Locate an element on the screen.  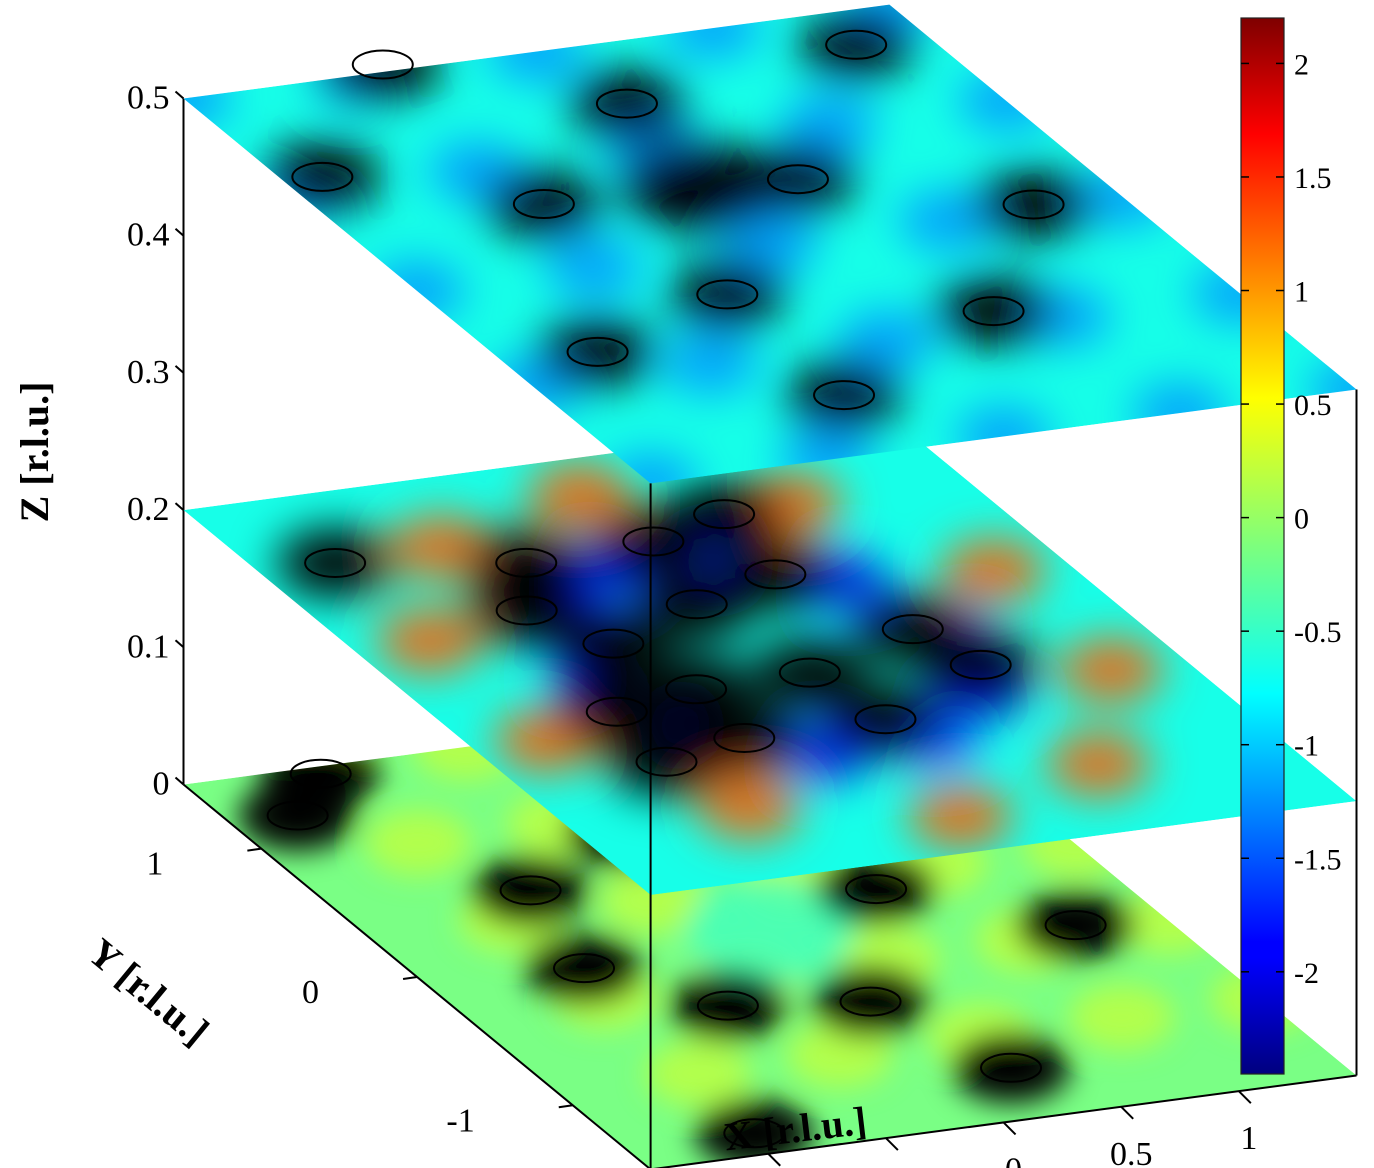
x-tick-label: 1 is located at coordinates (1248, 1138).